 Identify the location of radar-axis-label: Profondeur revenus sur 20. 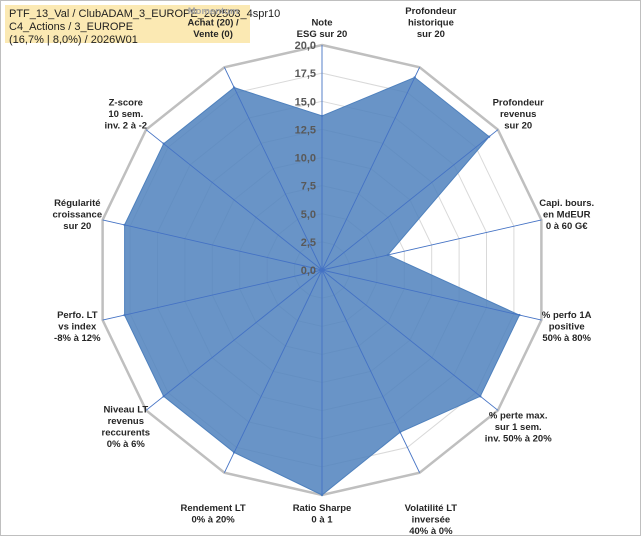
(518, 115).